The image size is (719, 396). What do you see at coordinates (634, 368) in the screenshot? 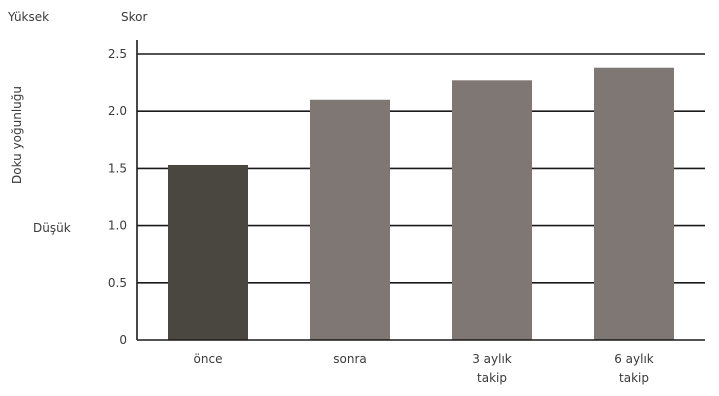
I see `x-category-label: 6 aylık takip` at bounding box center [634, 368].